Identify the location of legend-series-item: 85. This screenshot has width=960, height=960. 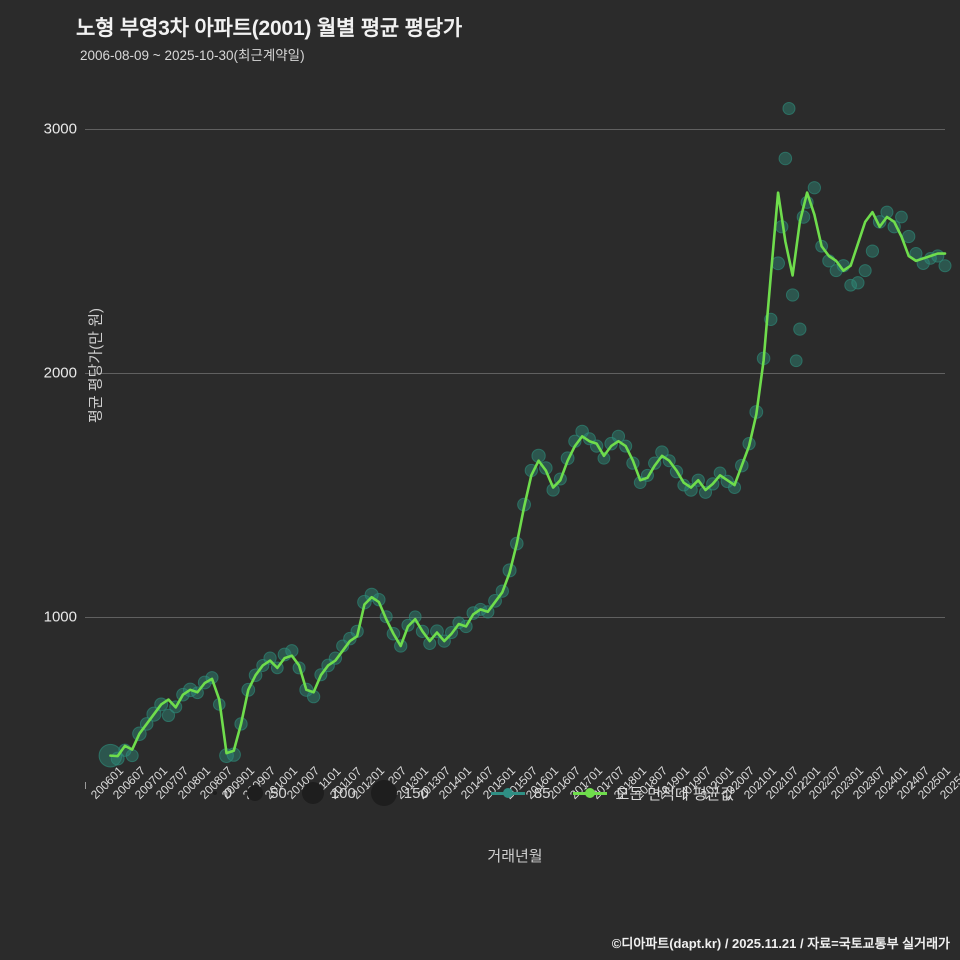
(520, 793).